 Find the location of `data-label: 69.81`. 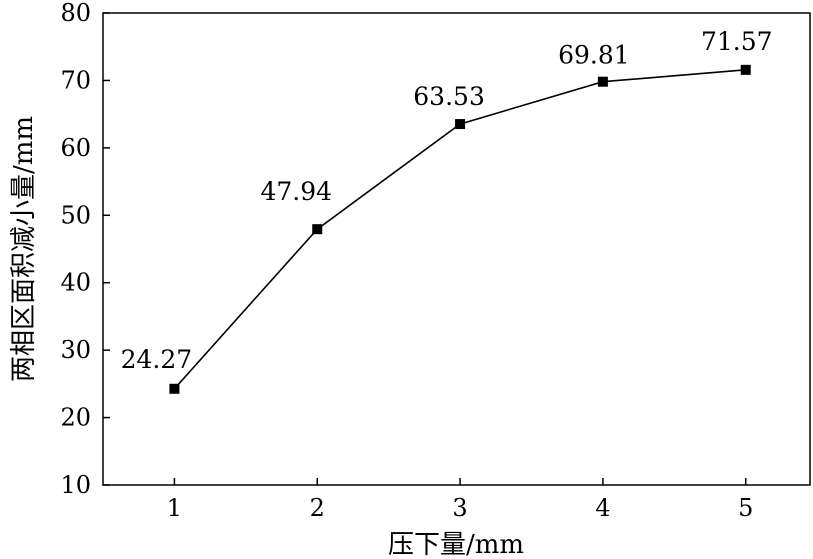

data-label: 69.81 is located at coordinates (594, 55).